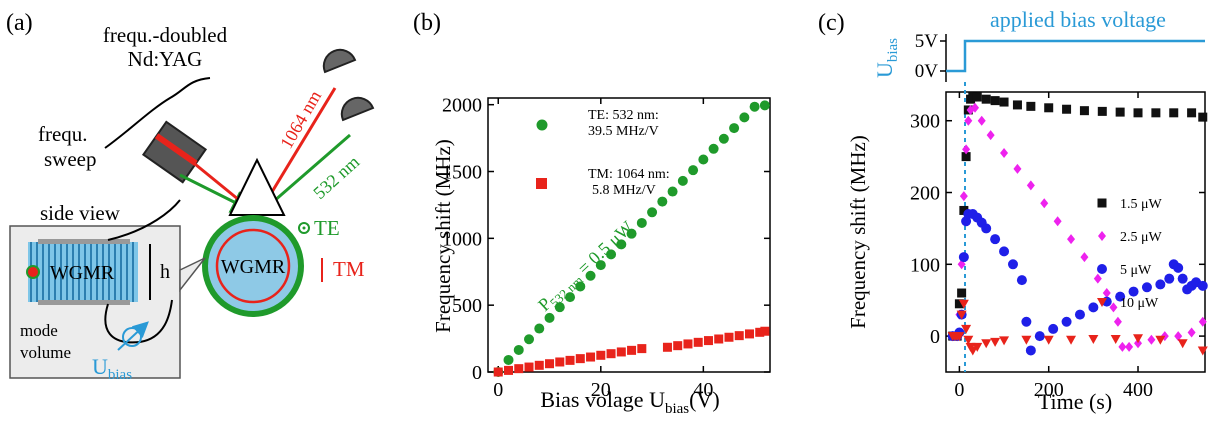 The width and height of the screenshot is (1219, 424). I want to click on laser-label-1: frequ.-doubled, so click(165, 35).